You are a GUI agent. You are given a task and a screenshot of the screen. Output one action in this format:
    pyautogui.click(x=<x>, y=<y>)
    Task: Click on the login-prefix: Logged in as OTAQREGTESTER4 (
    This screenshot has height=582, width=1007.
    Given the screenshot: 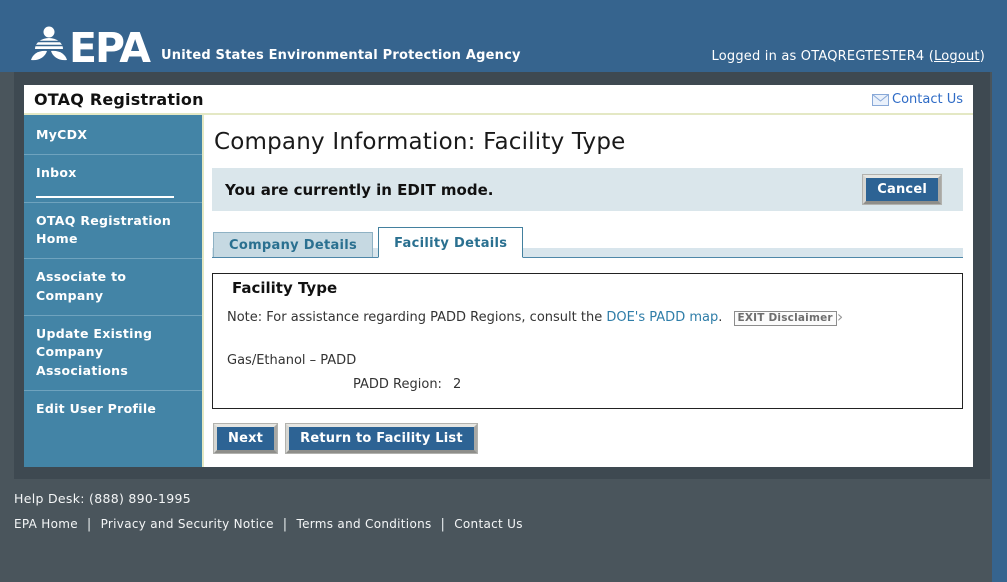 What is the action you would take?
    pyautogui.click(x=822, y=56)
    